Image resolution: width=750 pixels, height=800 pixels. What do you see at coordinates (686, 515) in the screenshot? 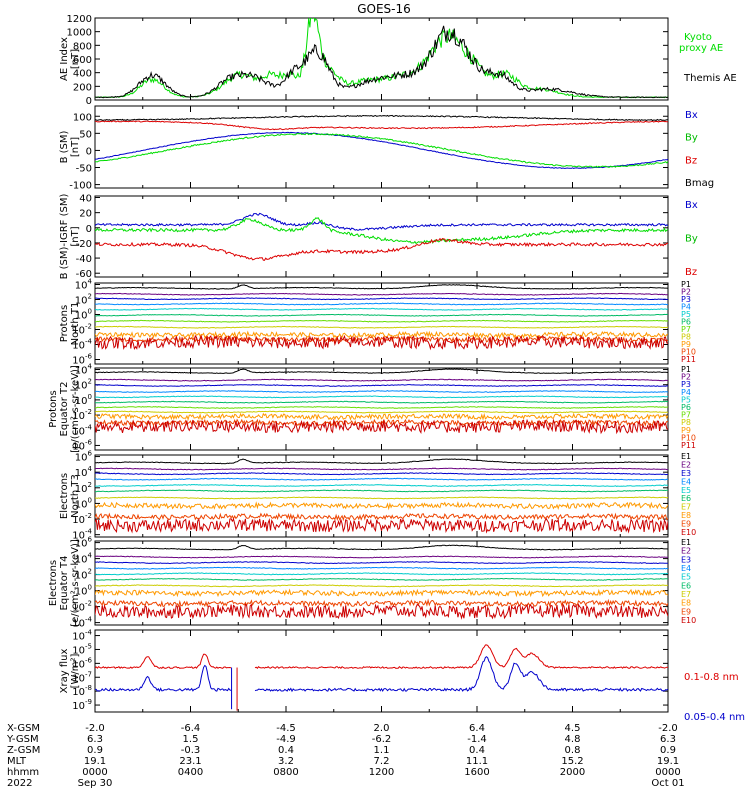
I see `legend-item: E8` at bounding box center [686, 515].